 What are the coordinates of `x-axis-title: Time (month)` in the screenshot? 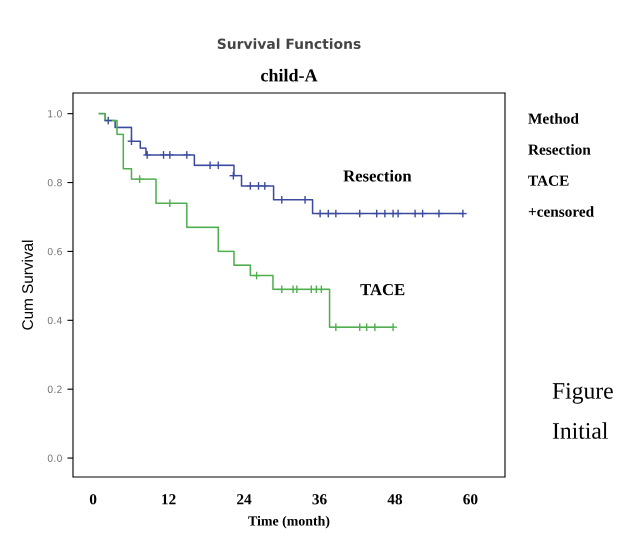 It's located at (289, 522).